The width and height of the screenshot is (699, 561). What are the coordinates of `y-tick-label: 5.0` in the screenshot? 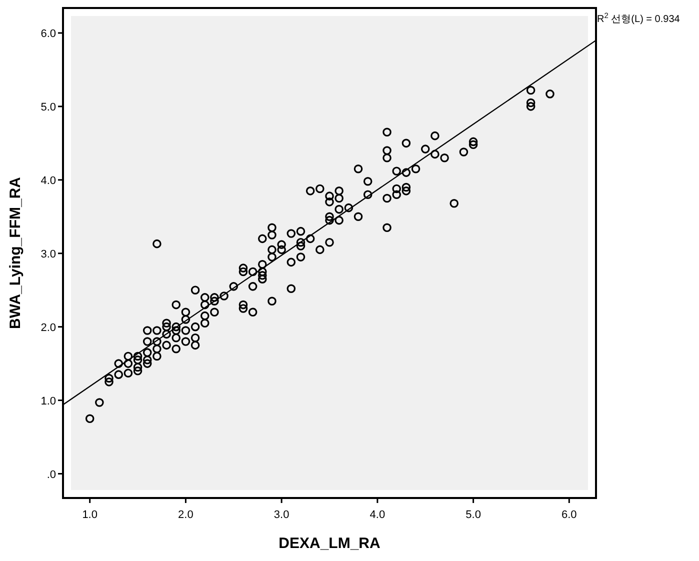 It's located at (48, 107).